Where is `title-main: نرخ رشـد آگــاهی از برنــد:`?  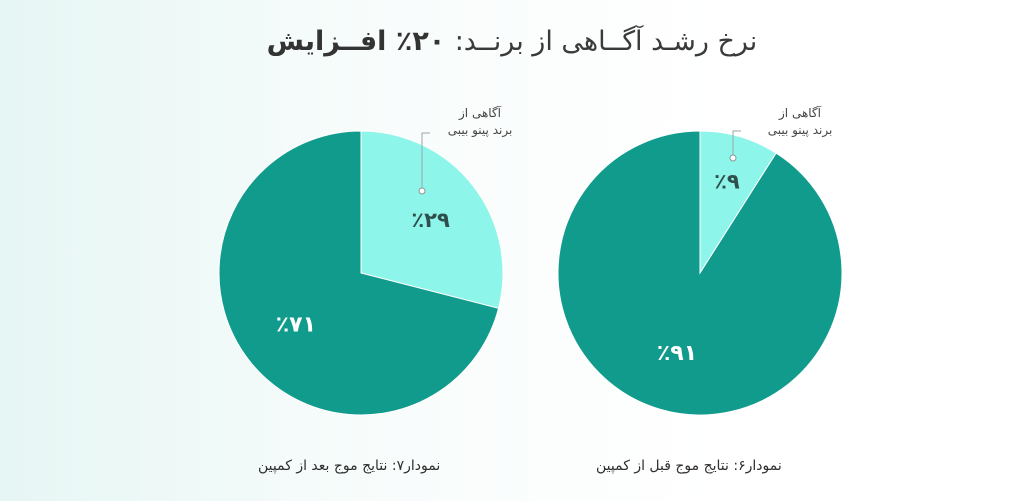 title-main: نرخ رشـد آگــاهی از برنــد: is located at coordinates (606, 41).